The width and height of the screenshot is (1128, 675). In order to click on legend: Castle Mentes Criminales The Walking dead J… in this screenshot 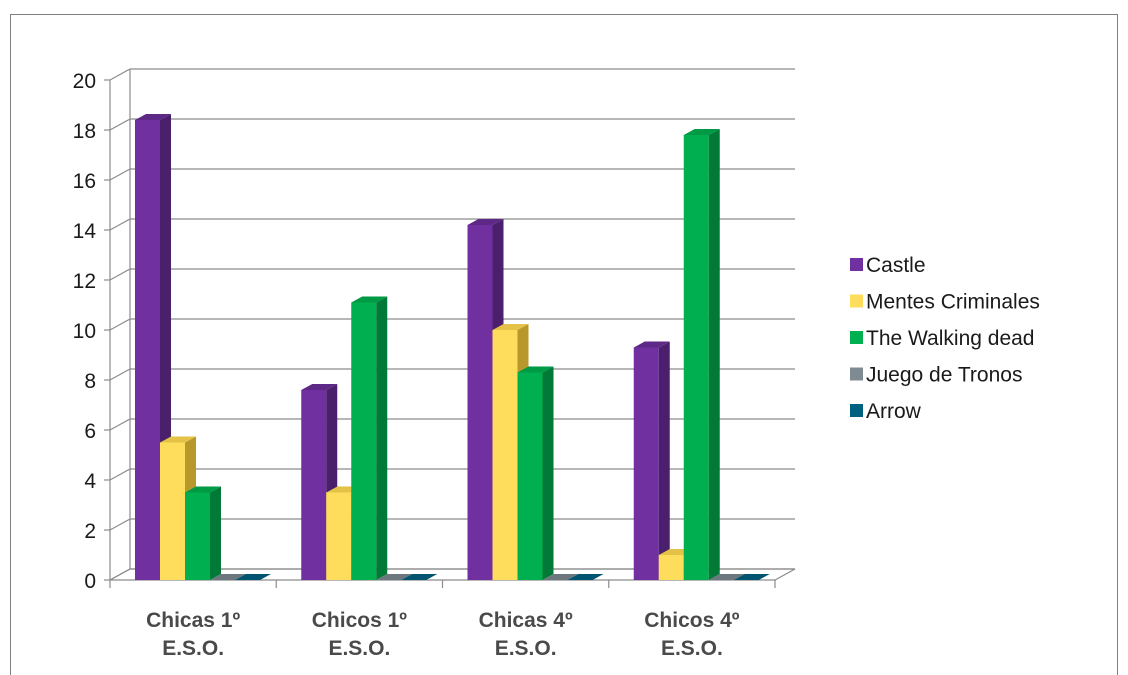, I will do `click(945, 338)`.